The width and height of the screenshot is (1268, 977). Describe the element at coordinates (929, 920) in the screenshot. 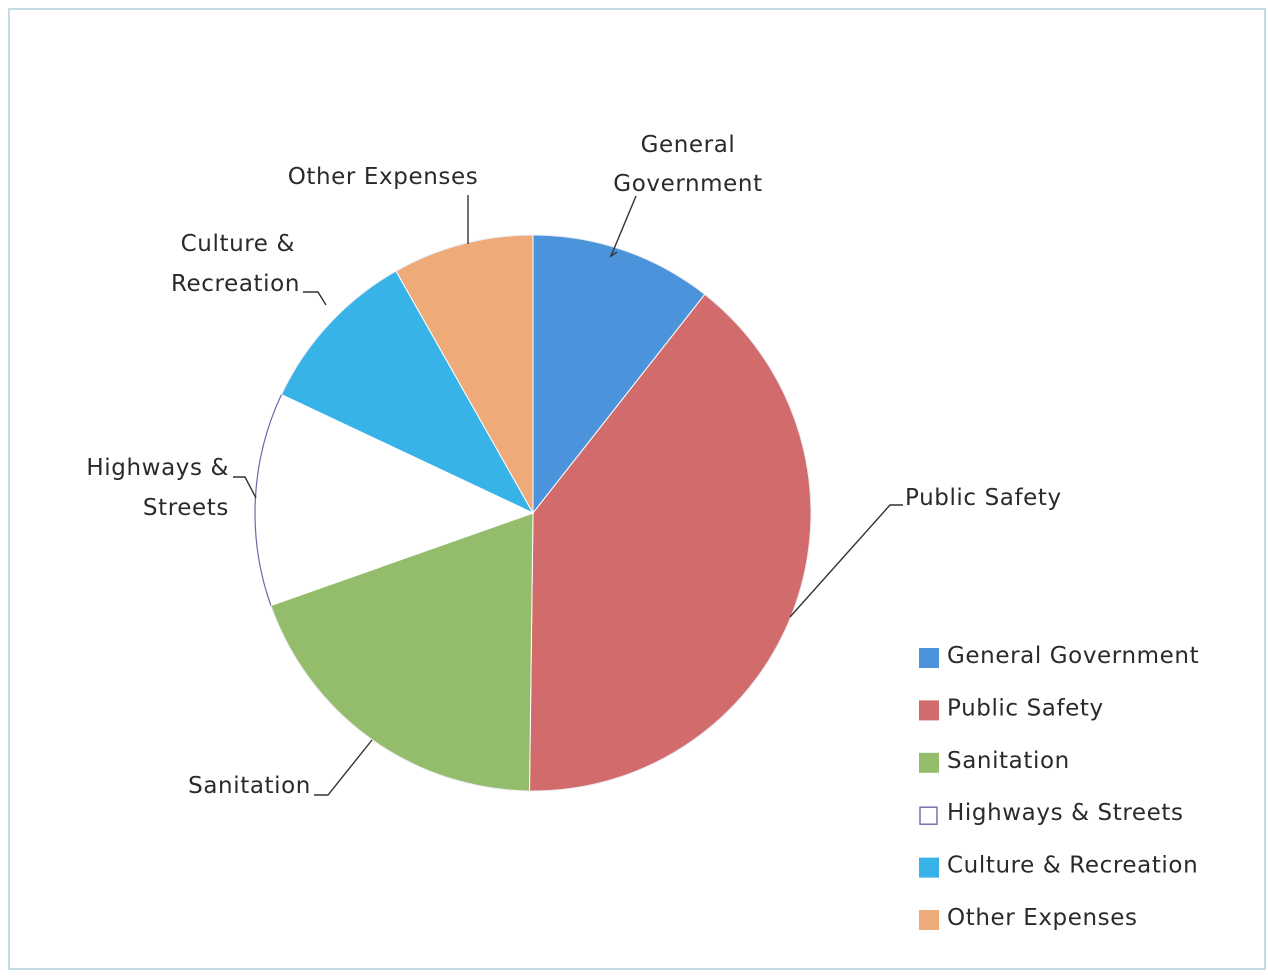

I see `legend-swatch-other-expenses` at that location.